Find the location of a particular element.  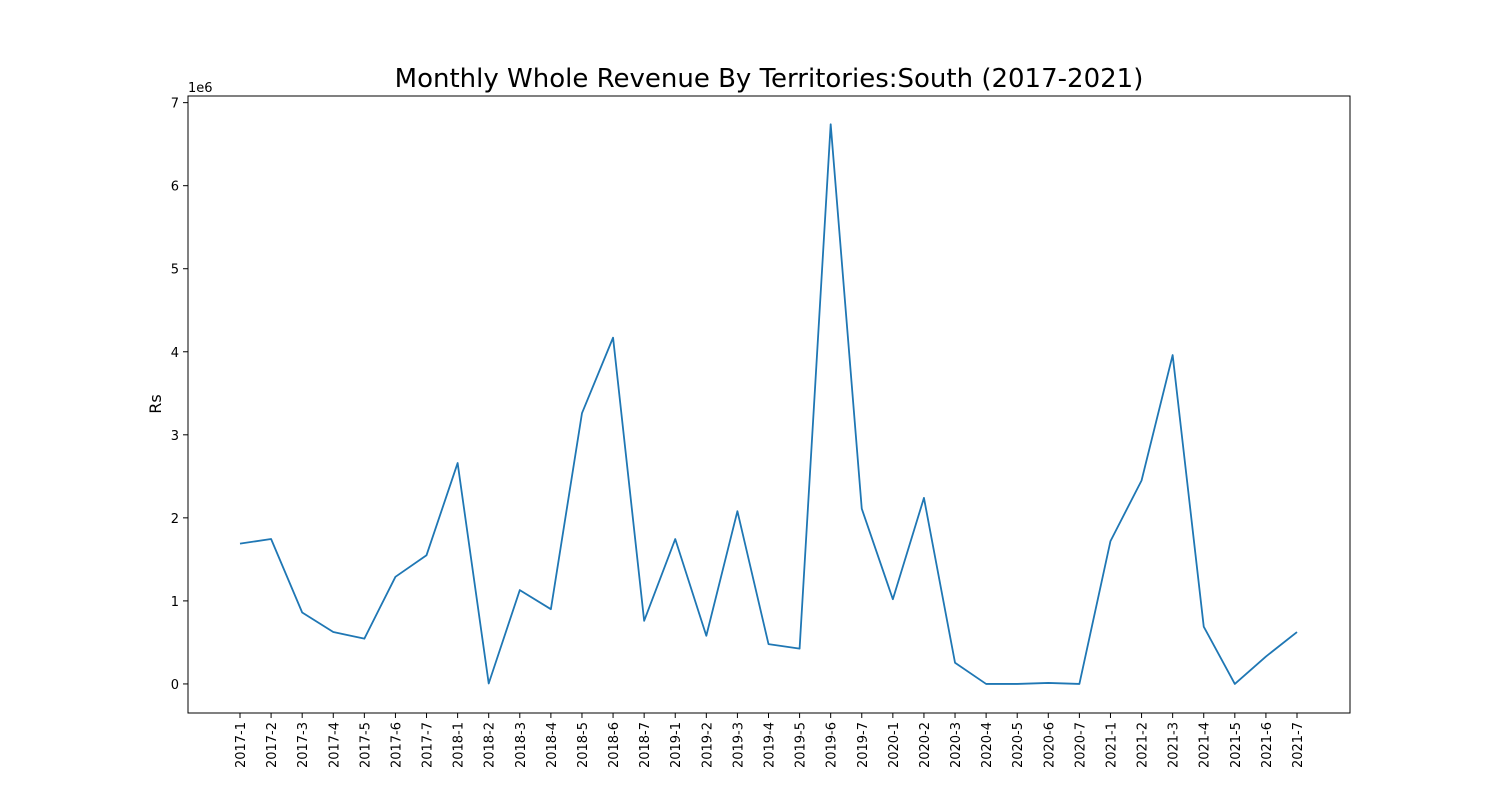

y-axis-label: Rs is located at coordinates (155, 403).